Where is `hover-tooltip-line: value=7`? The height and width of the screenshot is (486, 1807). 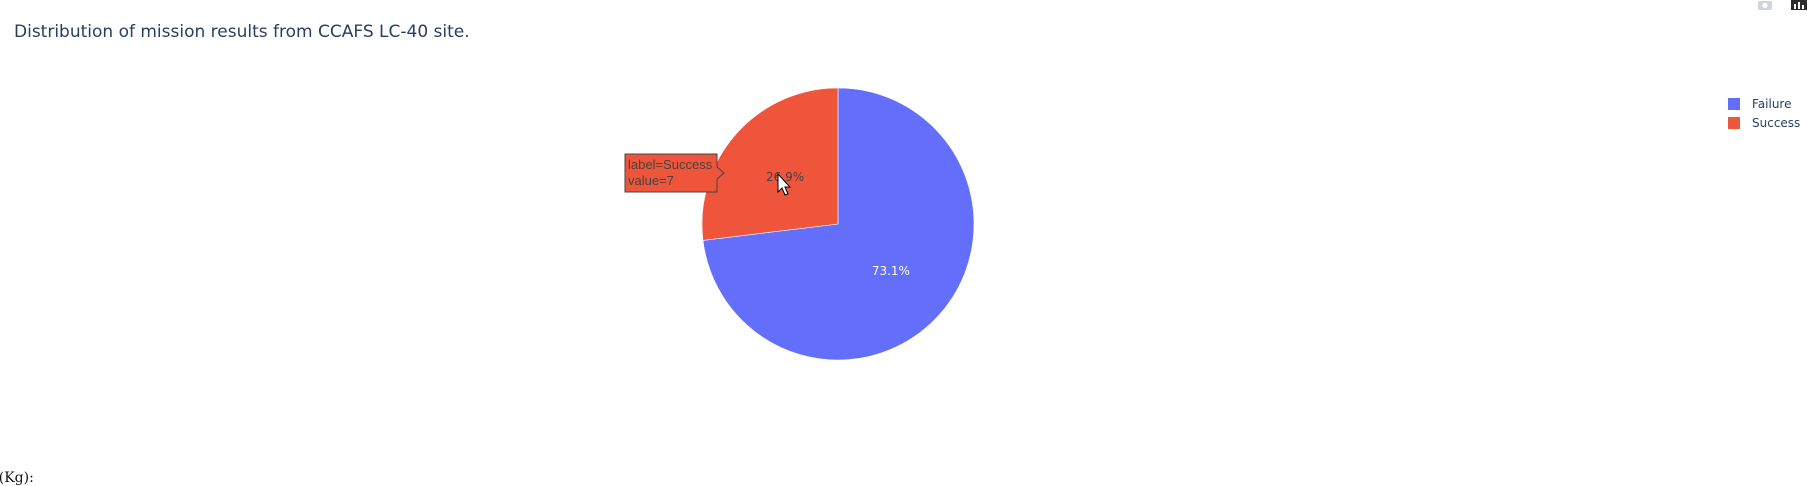
hover-tooltip-line: value=7 is located at coordinates (651, 180).